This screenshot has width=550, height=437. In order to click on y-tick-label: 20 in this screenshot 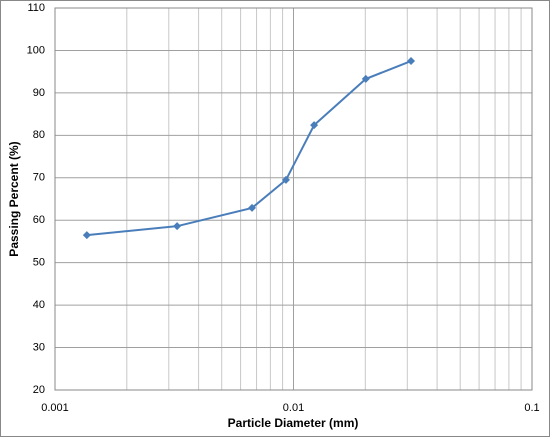, I will do `click(39, 390)`.